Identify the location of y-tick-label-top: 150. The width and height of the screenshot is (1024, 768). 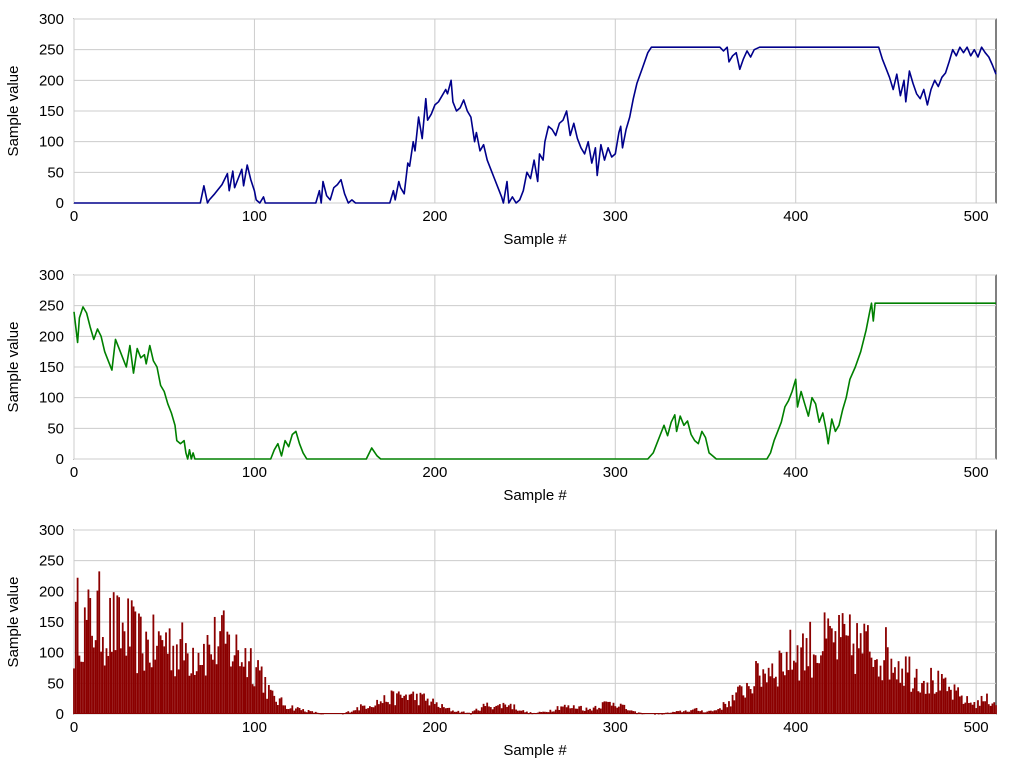
(51, 111).